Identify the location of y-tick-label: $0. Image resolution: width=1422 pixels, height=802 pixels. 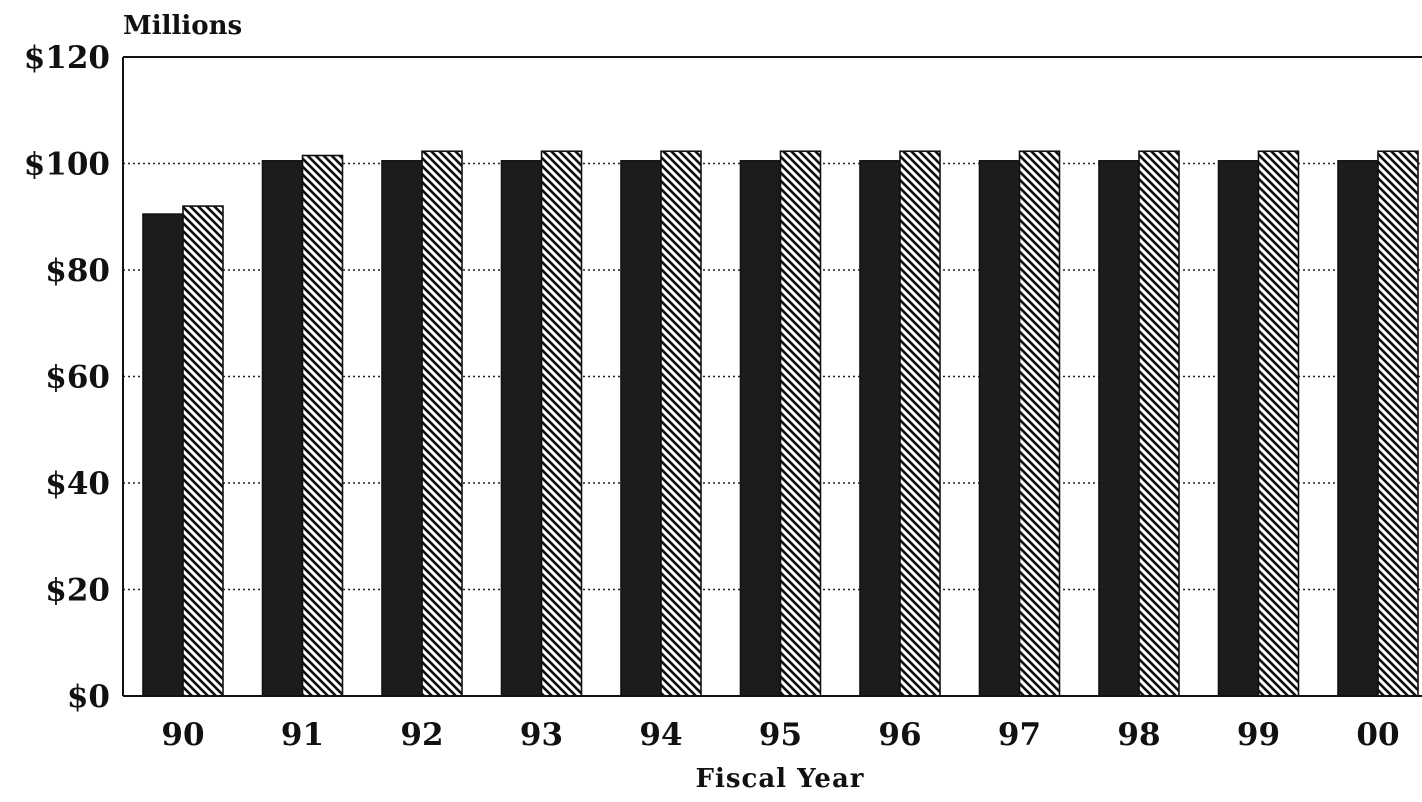
(88, 697).